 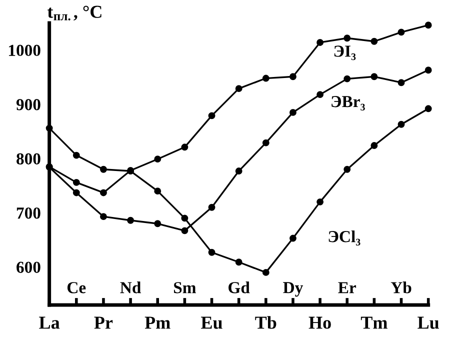 I want to click on y-tick-label: 900, so click(x=28, y=104).